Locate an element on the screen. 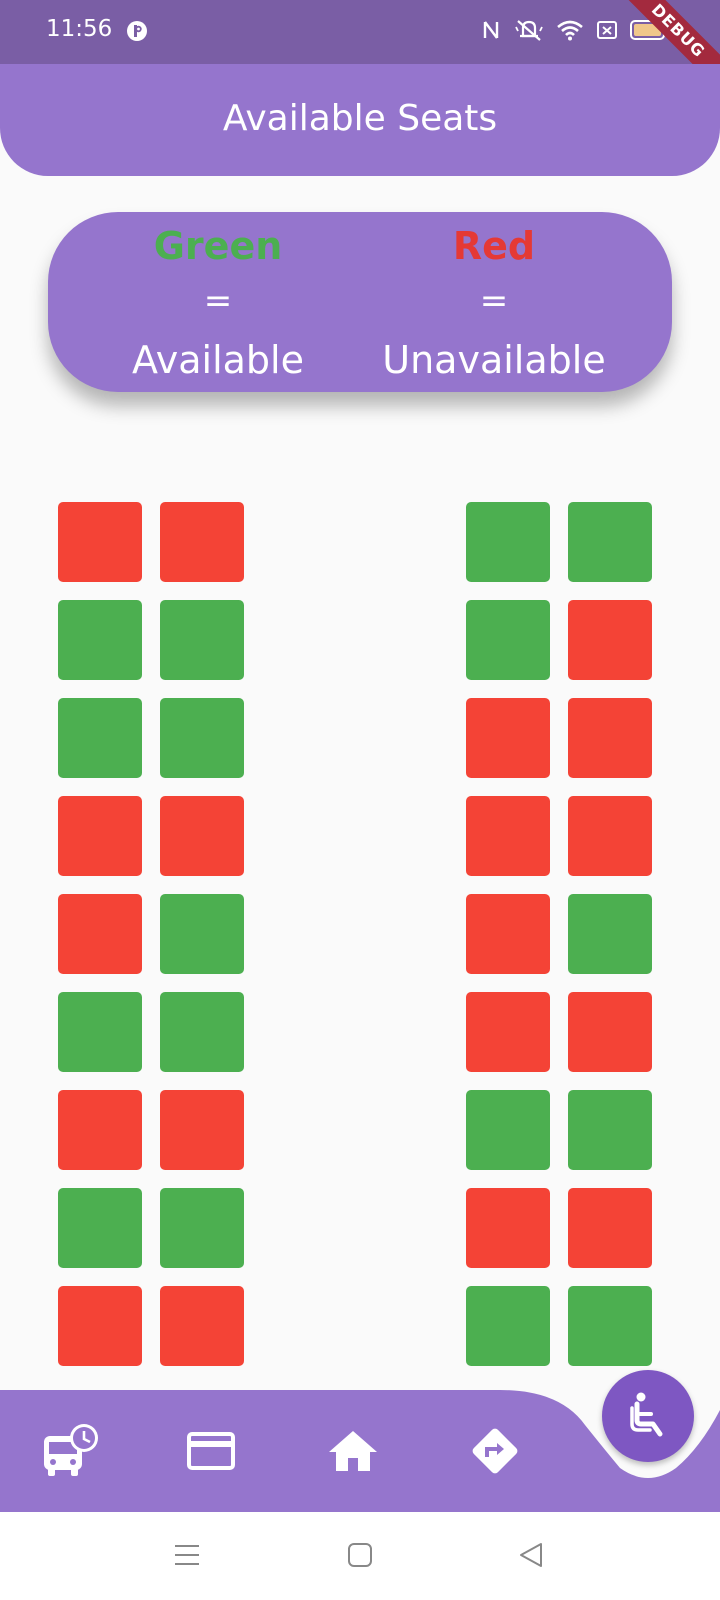  seat-5-3-unavailable is located at coordinates (508, 934).